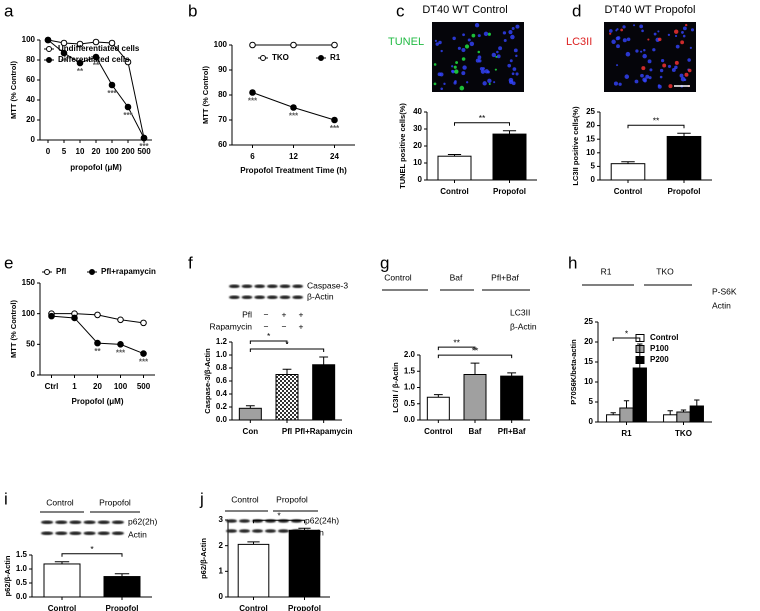  What do you see at coordinates (395, 387) in the screenshot?
I see `y-axis-label: LC3II / β-Actin` at bounding box center [395, 387].